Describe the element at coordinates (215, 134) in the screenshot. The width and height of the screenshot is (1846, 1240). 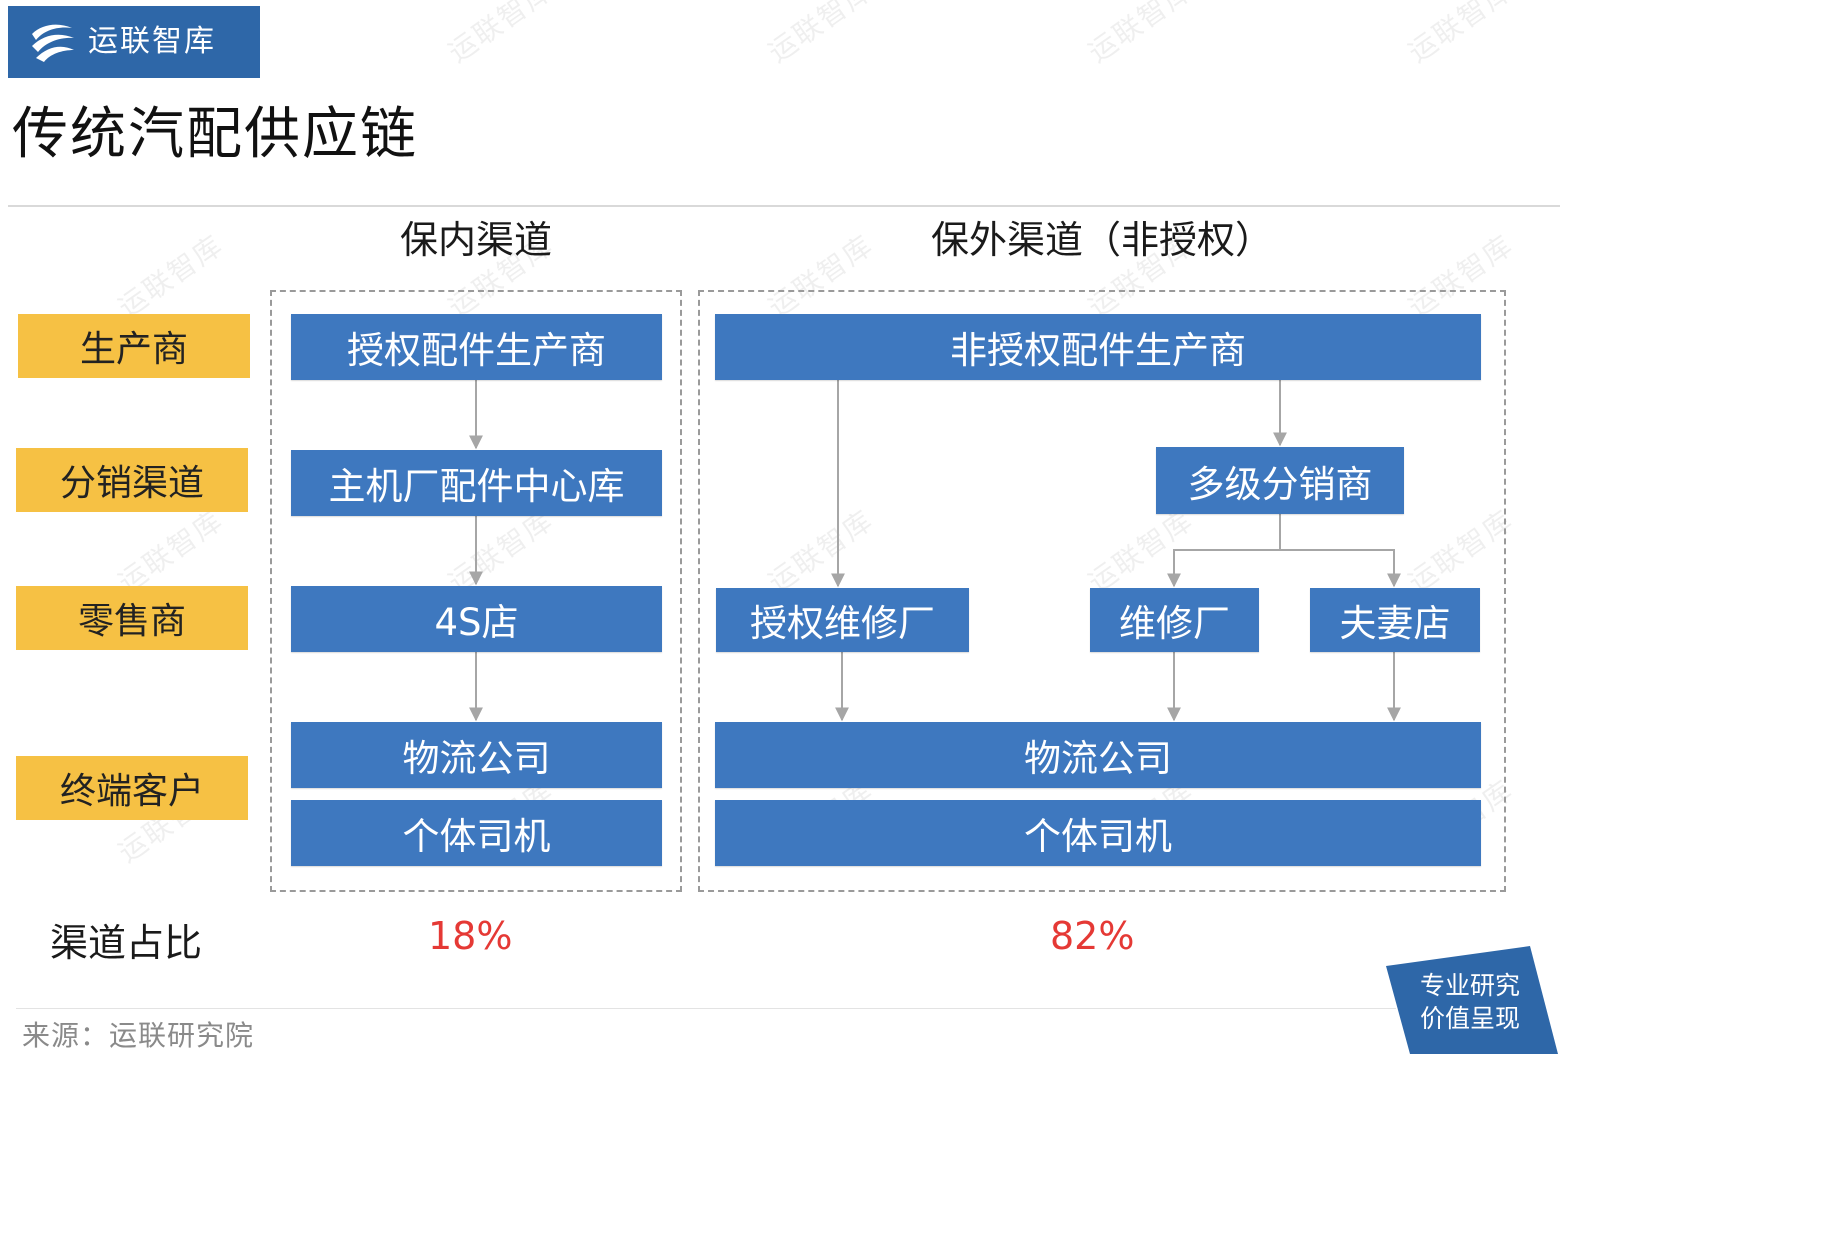
I see `page-title: 传统汽配供应链` at that location.